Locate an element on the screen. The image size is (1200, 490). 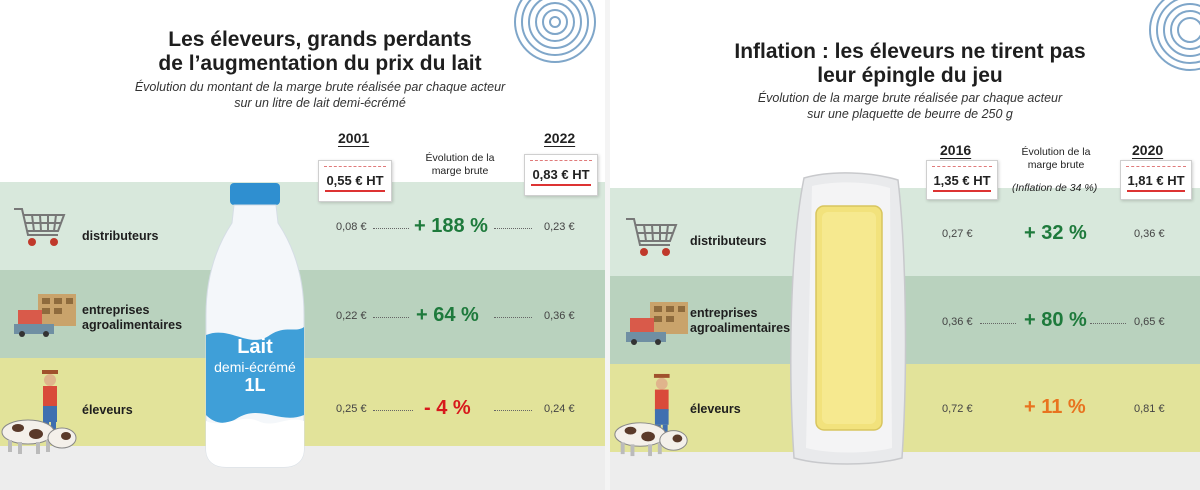
price-tag-end: 1,81 € HT is located at coordinates (1156, 180).